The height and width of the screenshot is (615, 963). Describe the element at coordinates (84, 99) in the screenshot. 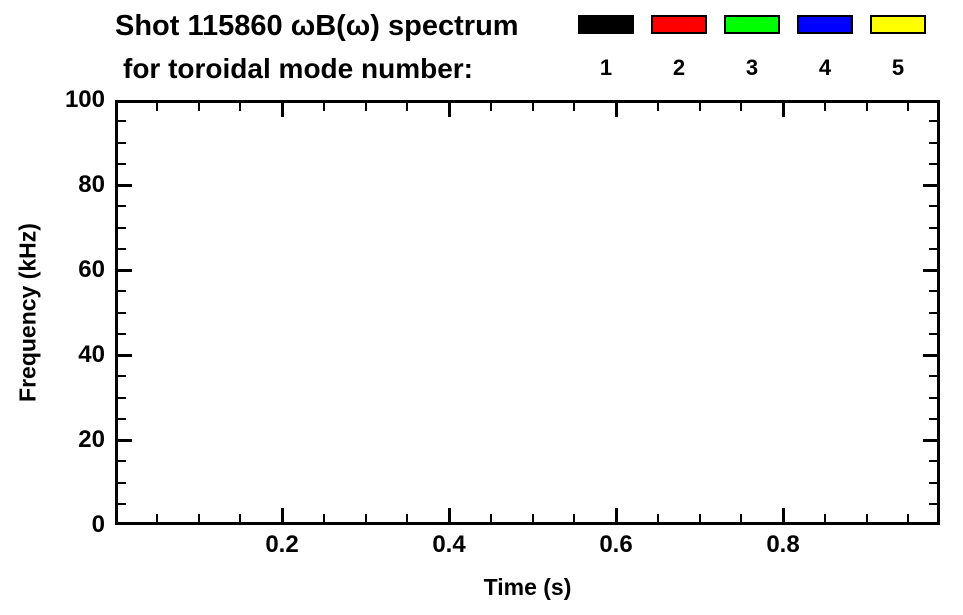

I see `y-tick-label: 100` at that location.